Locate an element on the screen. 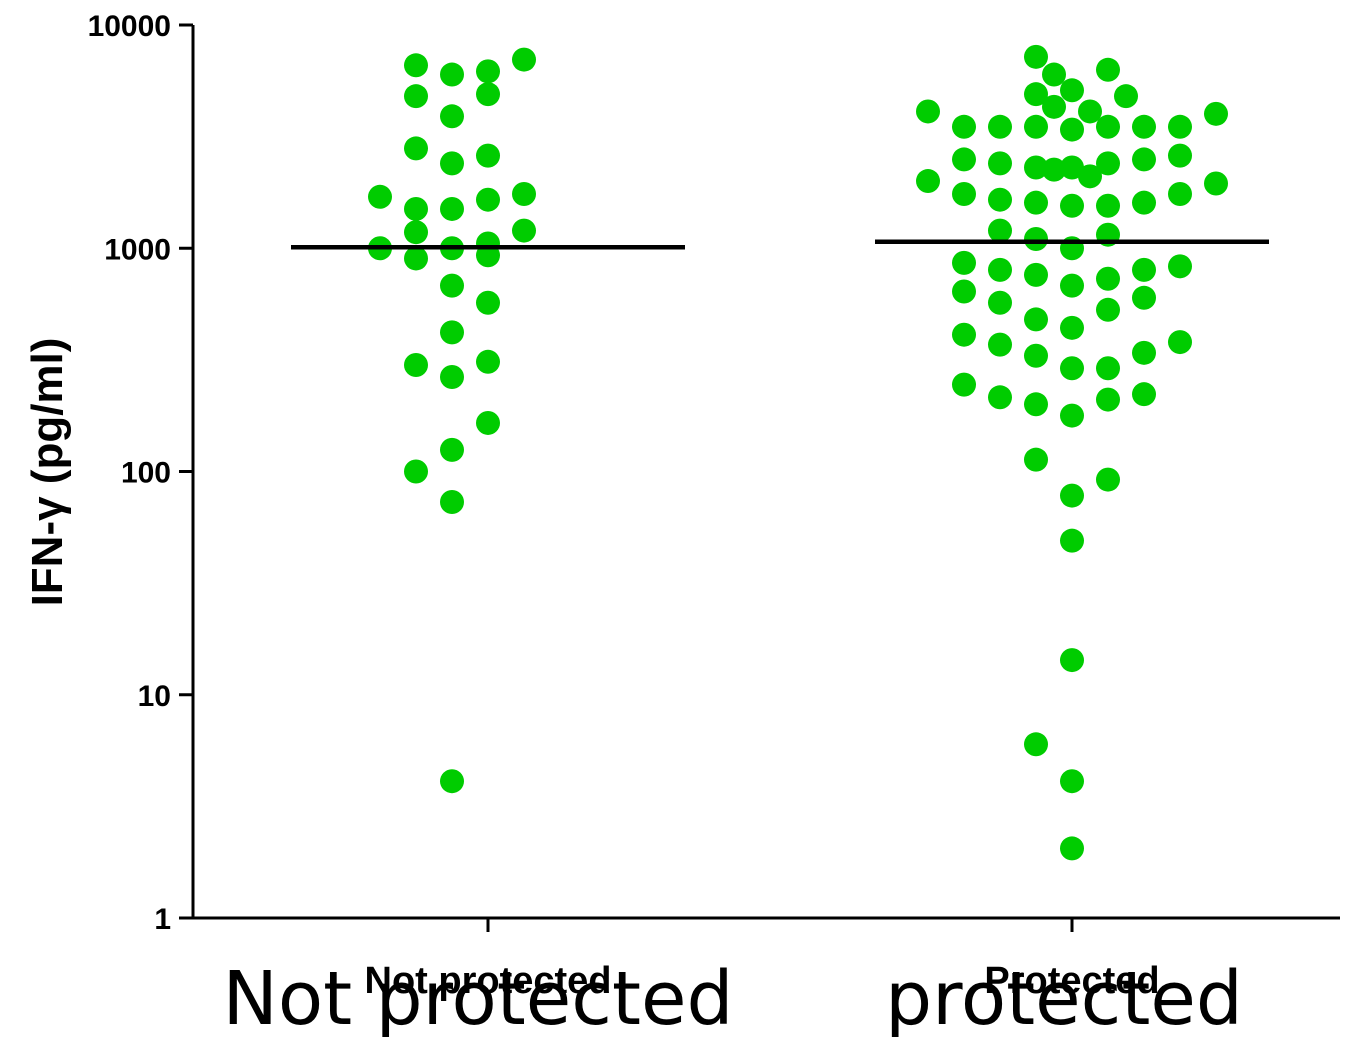 This screenshot has height=1037, width=1350. y-axis-title: IFN-γ (pg/ml) is located at coordinates (47, 472).